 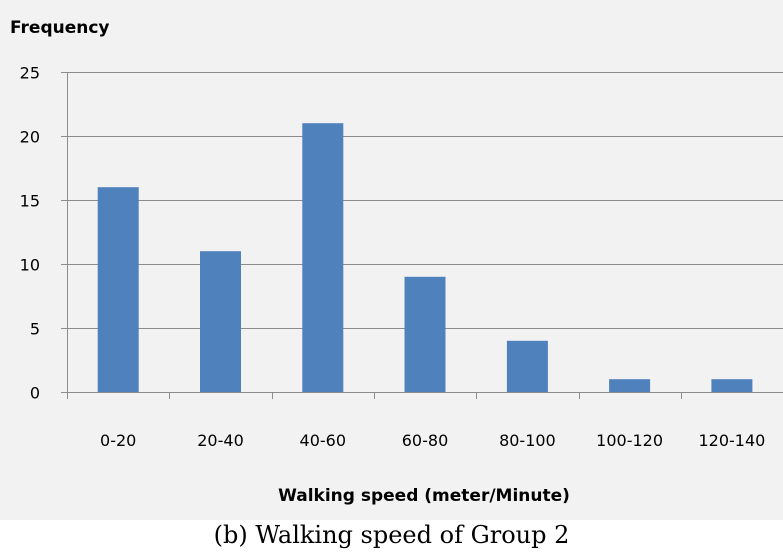 What do you see at coordinates (629, 440) in the screenshot?
I see `x-tick-label: 100-120` at bounding box center [629, 440].